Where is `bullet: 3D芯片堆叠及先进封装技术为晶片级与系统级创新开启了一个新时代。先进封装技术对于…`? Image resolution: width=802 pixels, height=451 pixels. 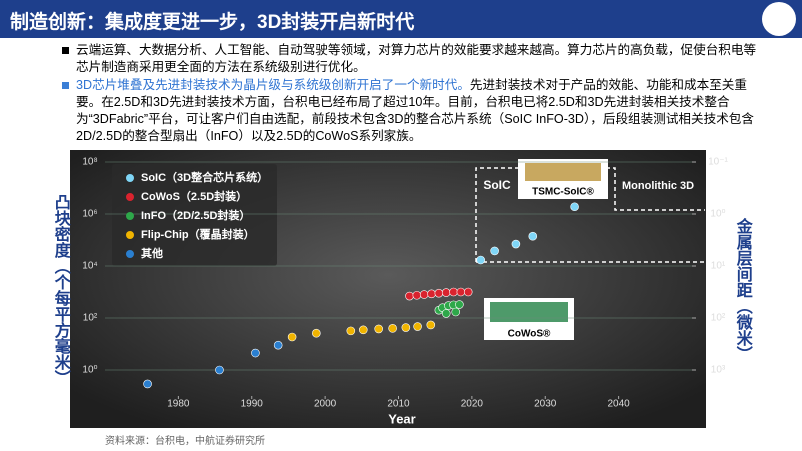
bullet: 3D芯片堆叠及先进封装技术为晶片级与系统级创新开启了一个新时代。先进封装技术对于… is located at coordinates (412, 111).